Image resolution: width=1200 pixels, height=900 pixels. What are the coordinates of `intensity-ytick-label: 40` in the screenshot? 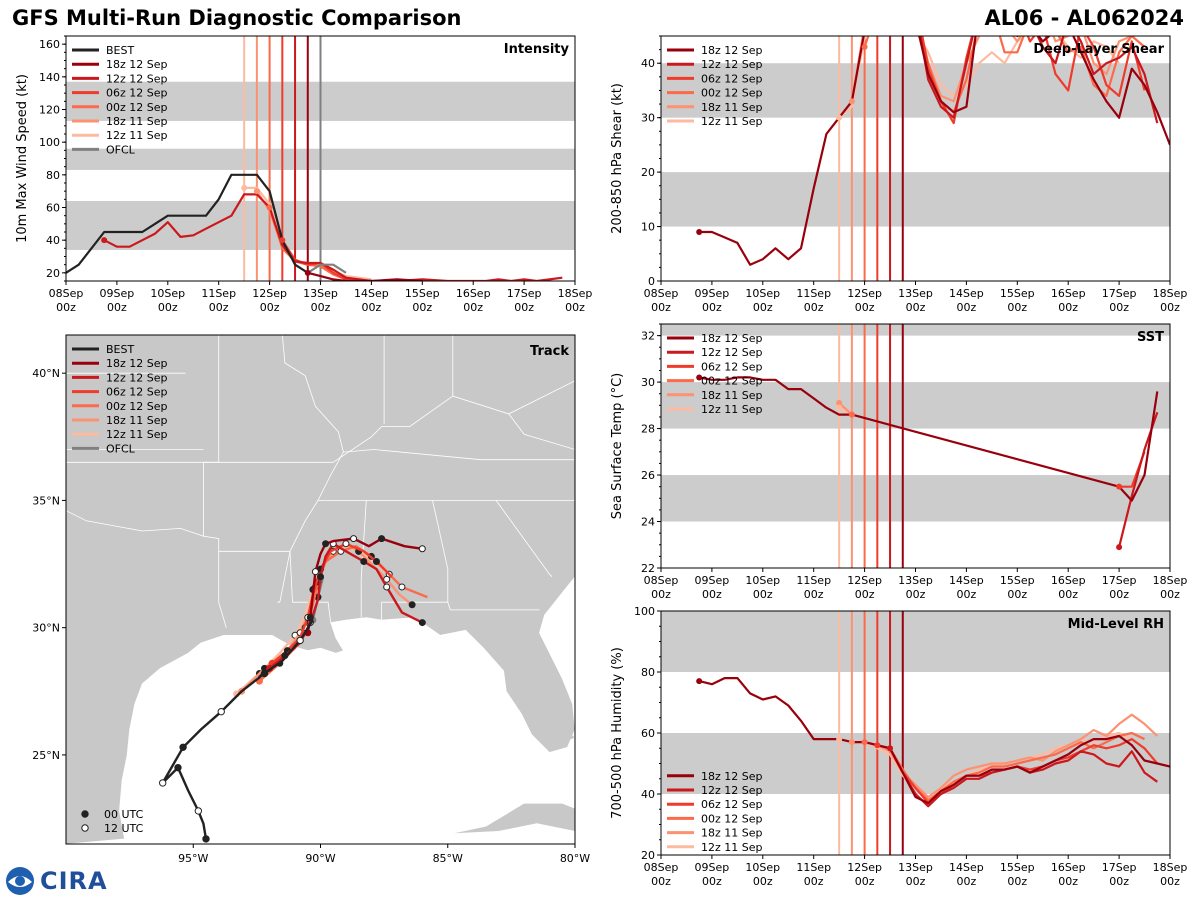 It's located at (53, 240).